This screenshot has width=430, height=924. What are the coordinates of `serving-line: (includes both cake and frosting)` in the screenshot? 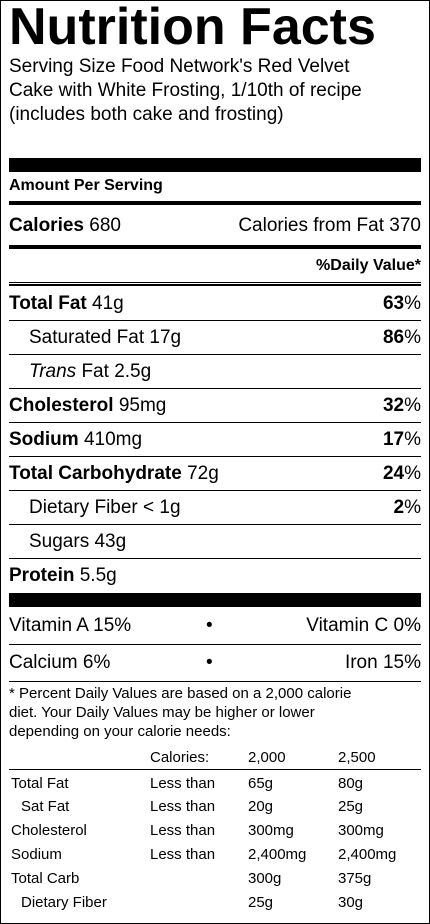 It's located at (146, 114).